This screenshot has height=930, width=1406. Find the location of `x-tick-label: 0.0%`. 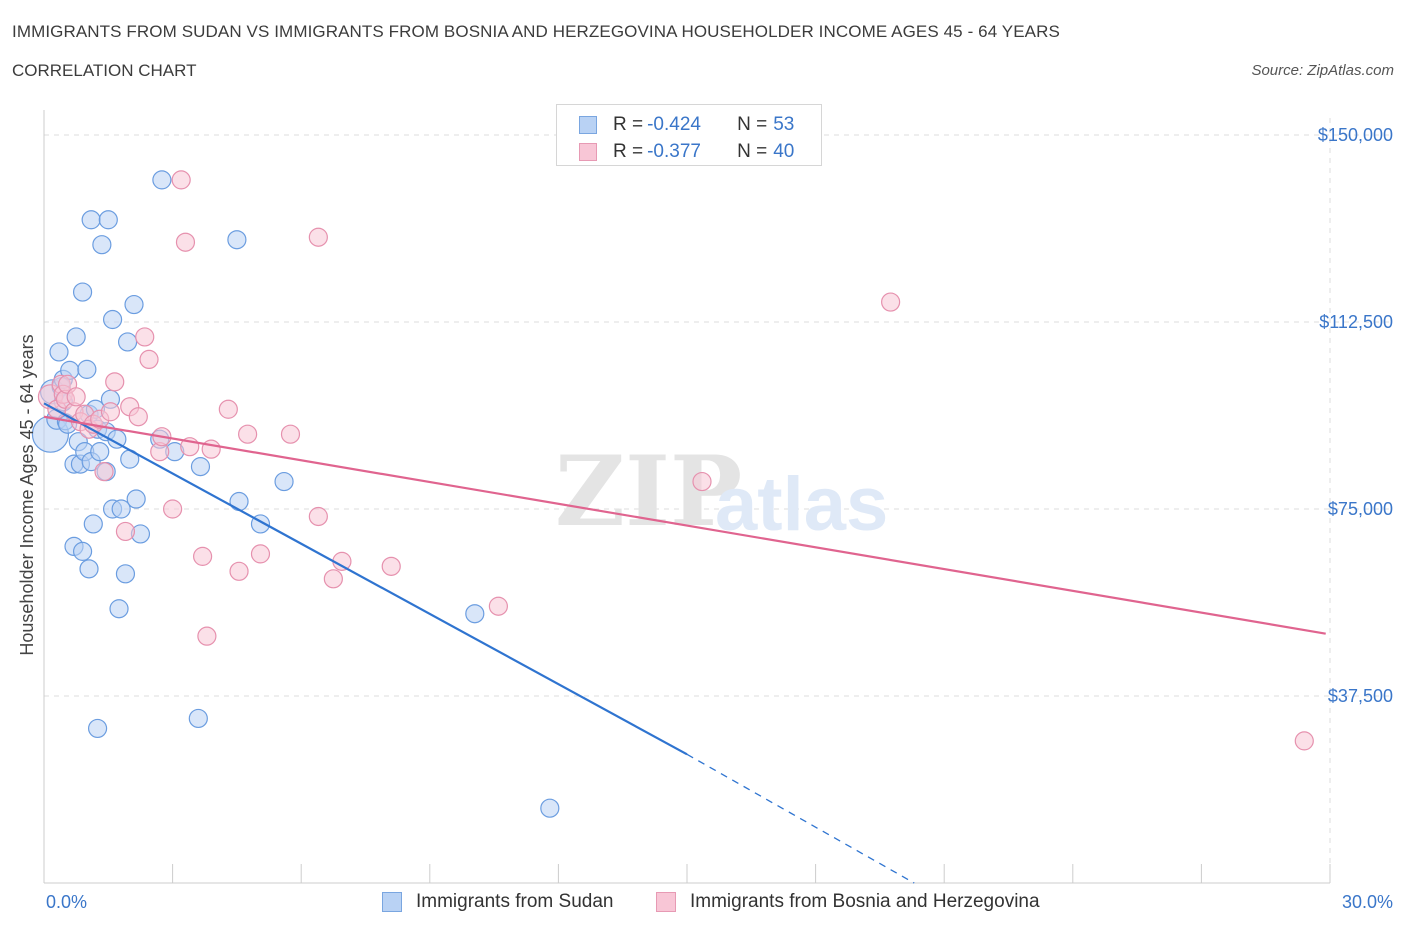

x-tick-label: 0.0% is located at coordinates (66, 902).